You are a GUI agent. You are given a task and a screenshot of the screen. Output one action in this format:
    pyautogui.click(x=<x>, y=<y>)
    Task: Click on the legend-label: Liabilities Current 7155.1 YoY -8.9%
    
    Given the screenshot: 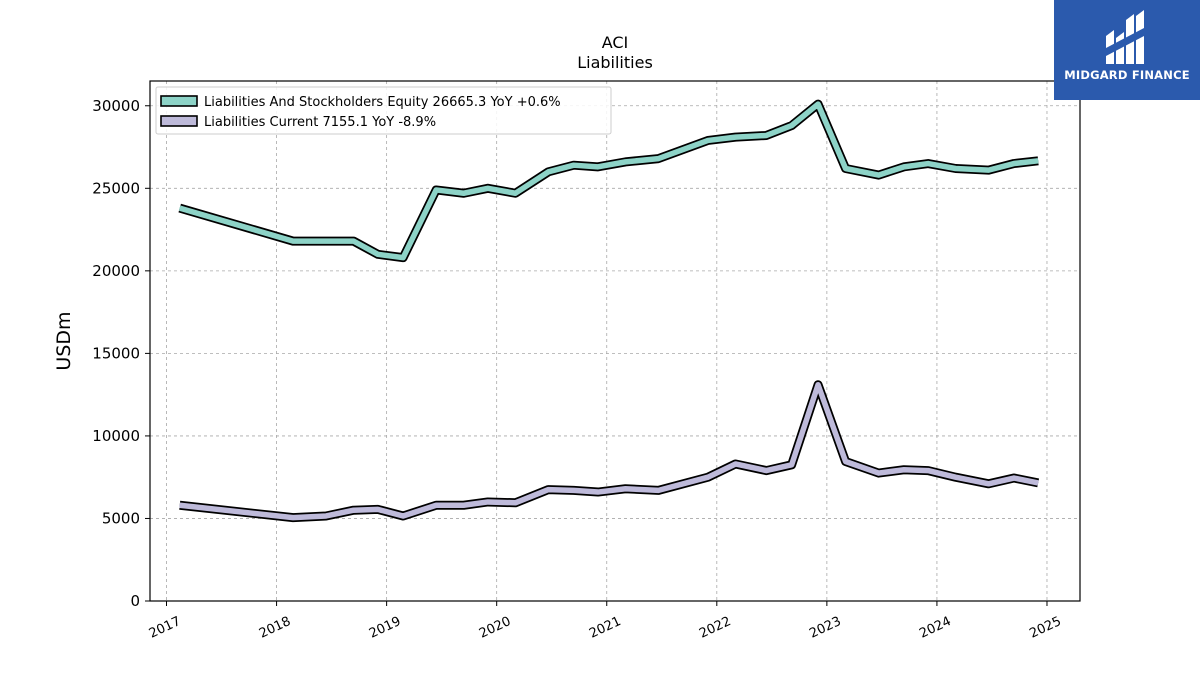 What is the action you would take?
    pyautogui.click(x=320, y=122)
    